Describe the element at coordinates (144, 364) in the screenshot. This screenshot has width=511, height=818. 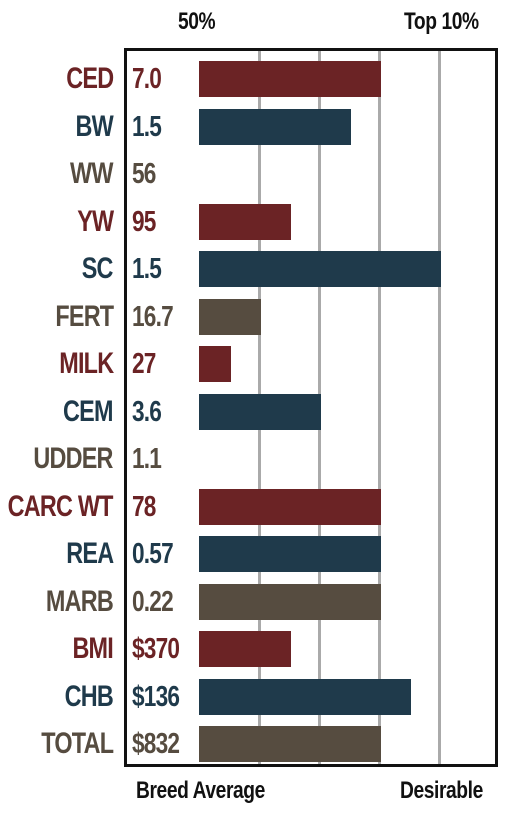
I see `trait-value-milk: 27` at that location.